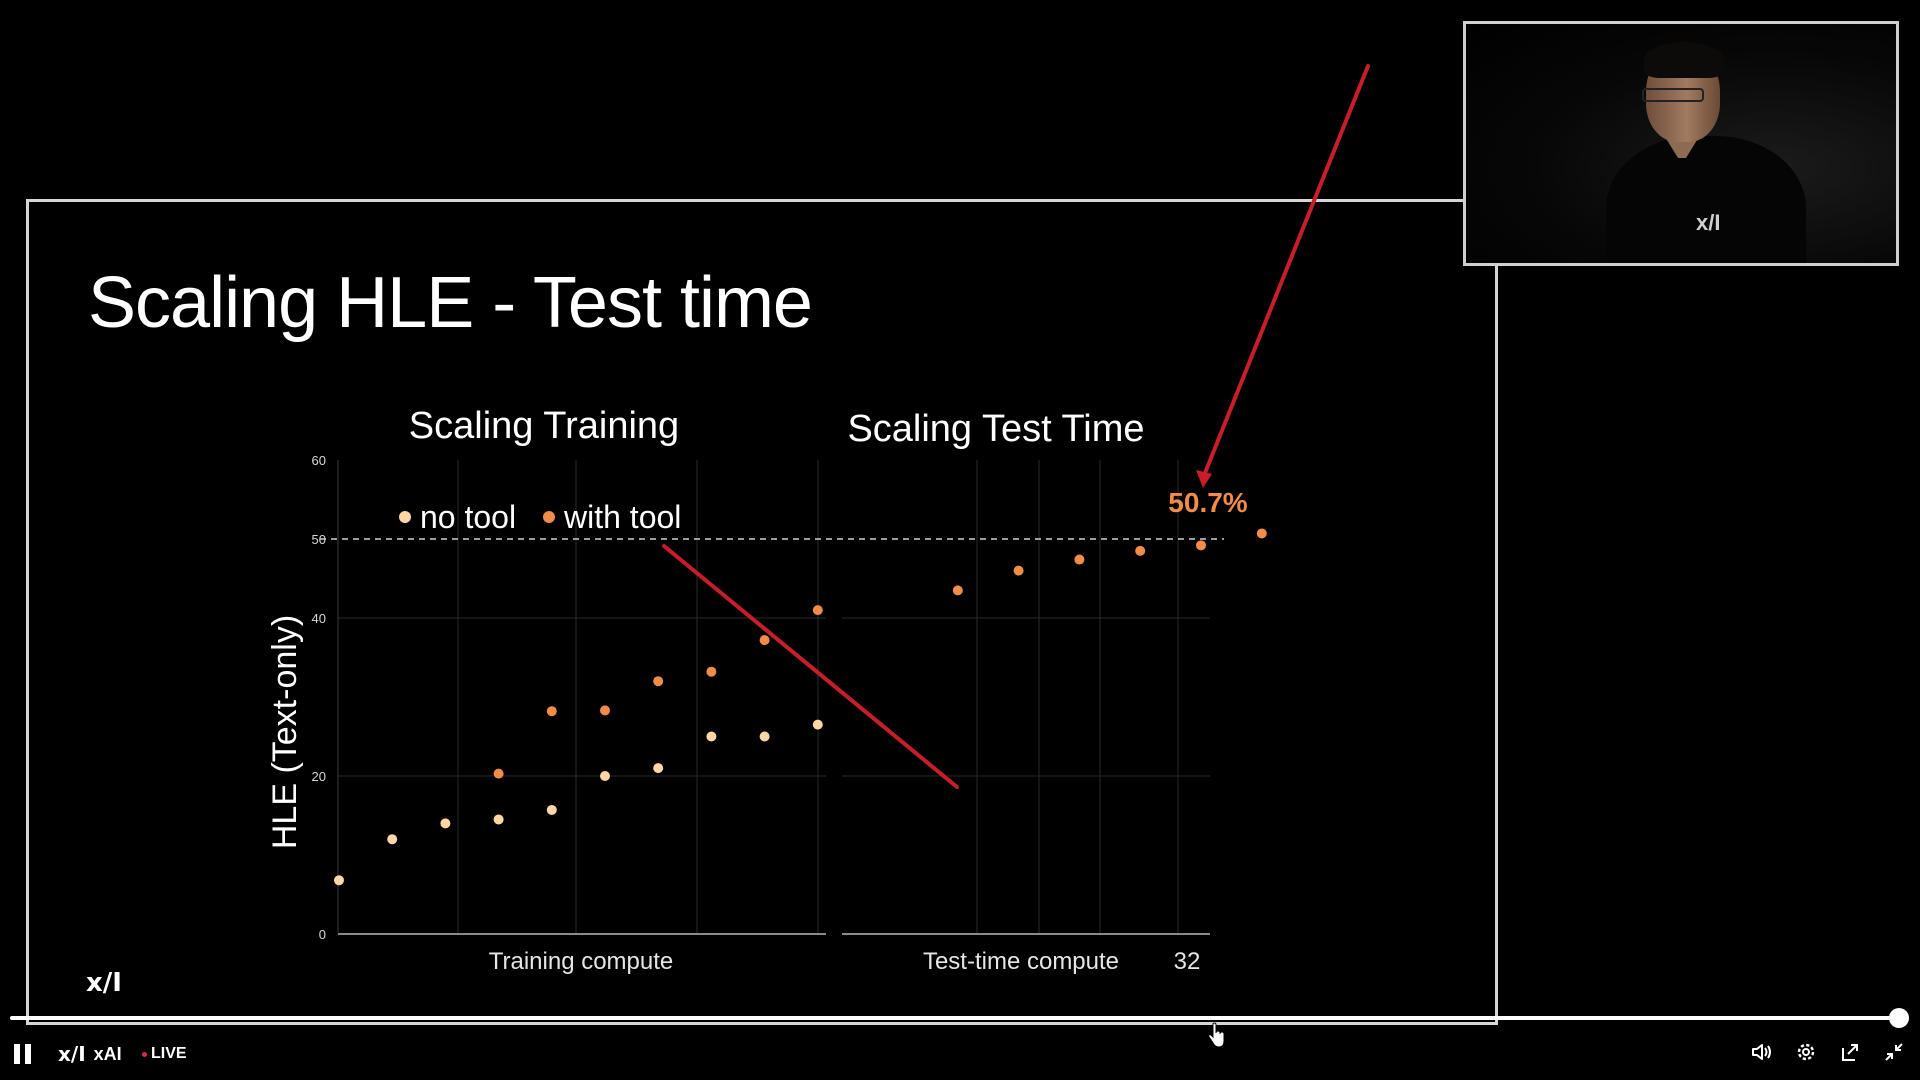 This screenshot has height=1080, width=1920. What do you see at coordinates (1285, 272) in the screenshot?
I see `annotation-arrow-line` at bounding box center [1285, 272].